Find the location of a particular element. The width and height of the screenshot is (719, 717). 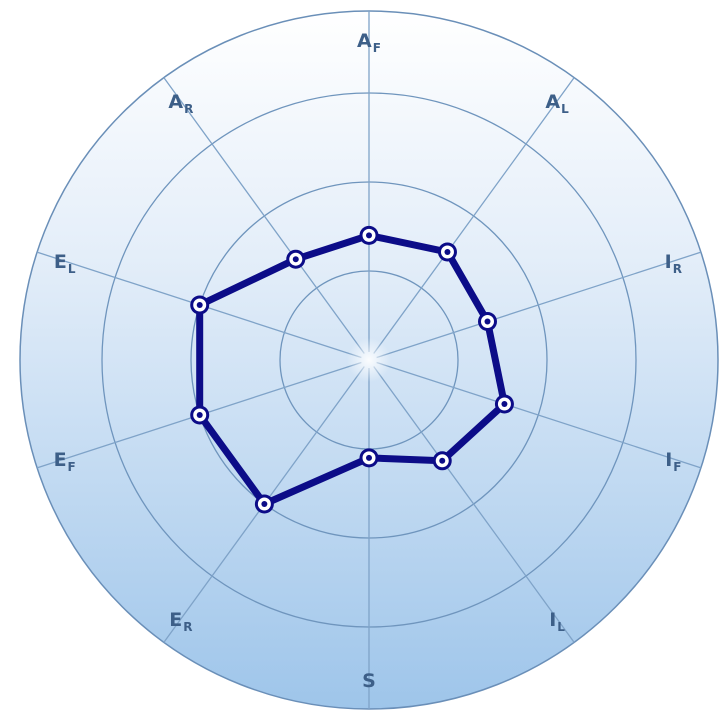

axis-label-6: ER is located at coordinates (180, 621).